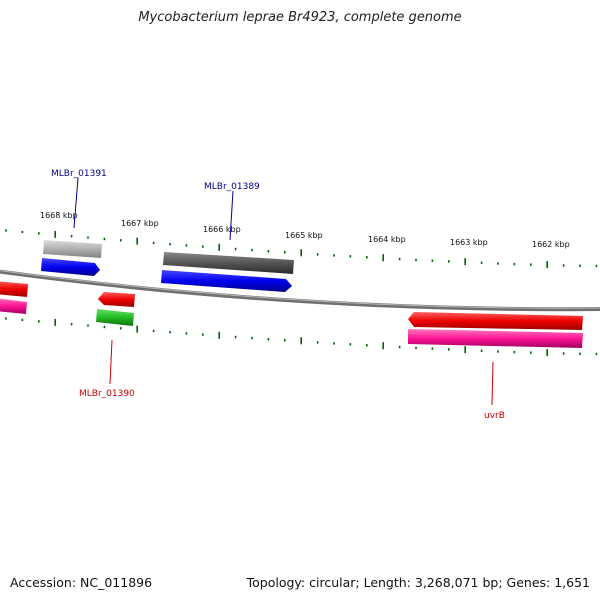 The height and width of the screenshot is (600, 600). Describe the element at coordinates (304, 235) in the screenshot. I see `scale-label-1665: 1665 kbp` at that location.